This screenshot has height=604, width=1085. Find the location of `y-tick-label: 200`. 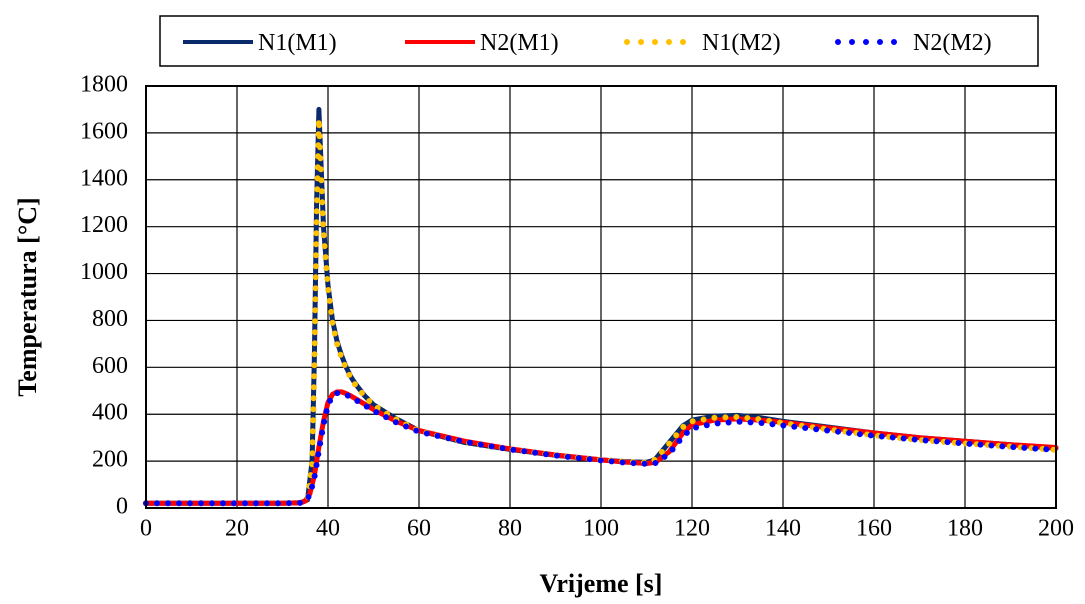

y-tick-label: 200 is located at coordinates (110, 460).